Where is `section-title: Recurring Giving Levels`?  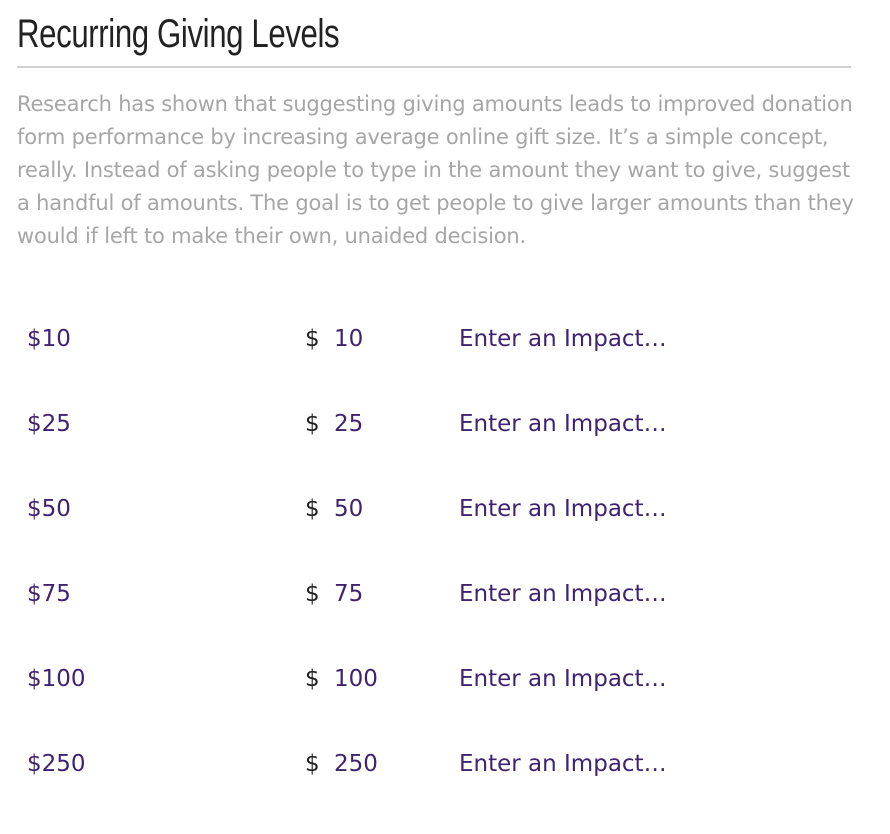 section-title: Recurring Giving Levels is located at coordinates (178, 34).